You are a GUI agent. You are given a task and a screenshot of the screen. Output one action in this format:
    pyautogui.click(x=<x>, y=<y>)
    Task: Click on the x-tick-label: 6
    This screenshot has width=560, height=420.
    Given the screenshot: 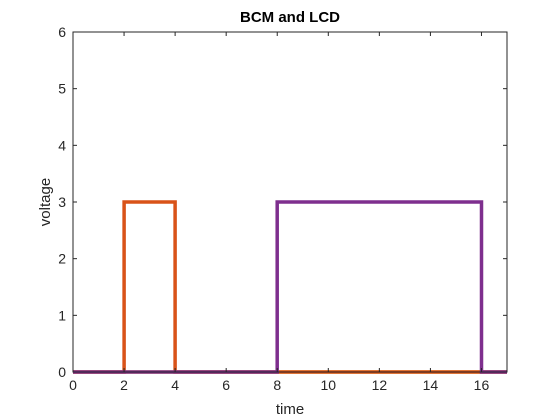 What is the action you would take?
    pyautogui.click(x=226, y=385)
    